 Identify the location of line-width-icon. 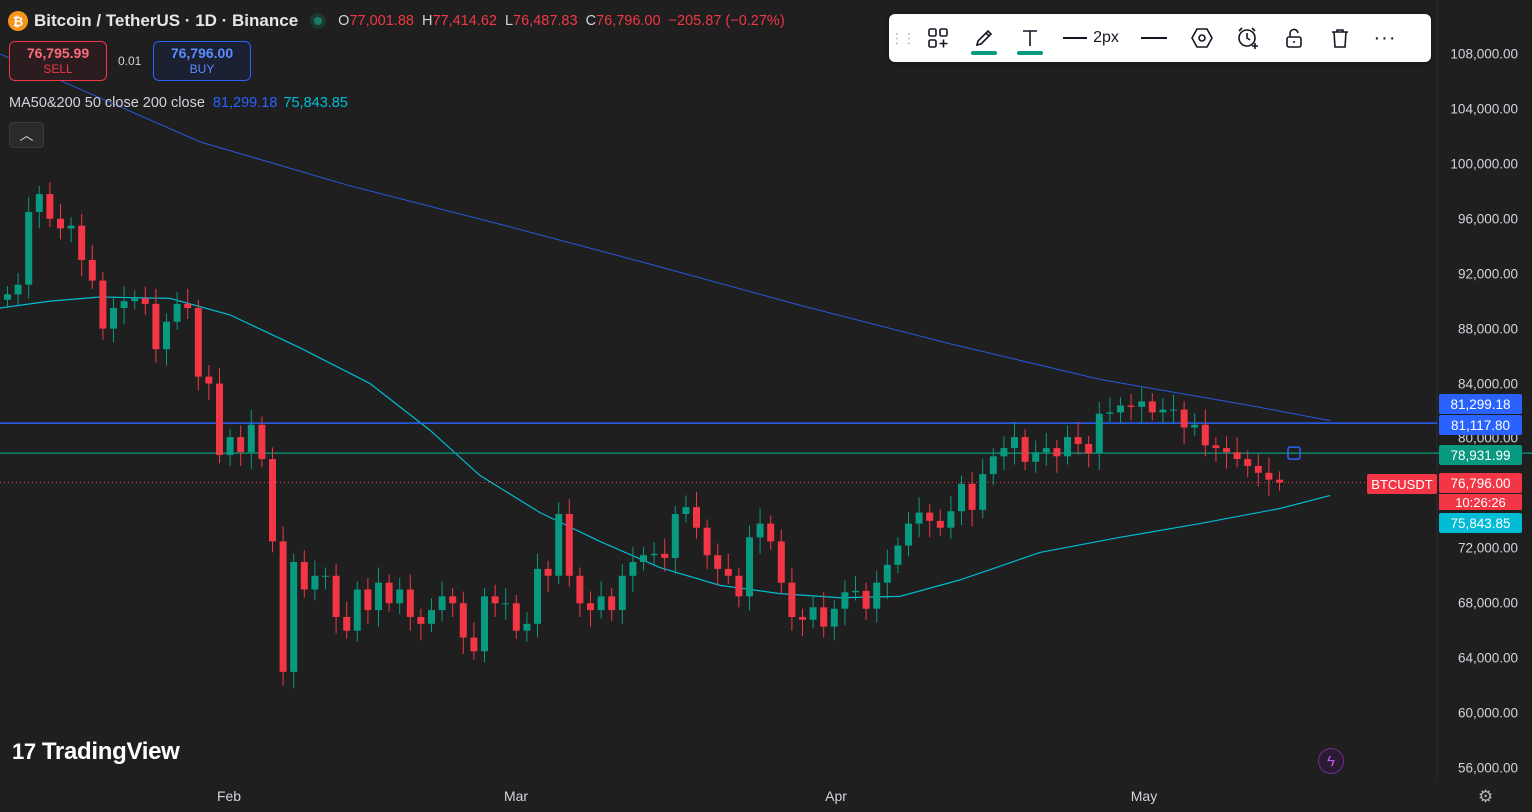
(1075, 38).